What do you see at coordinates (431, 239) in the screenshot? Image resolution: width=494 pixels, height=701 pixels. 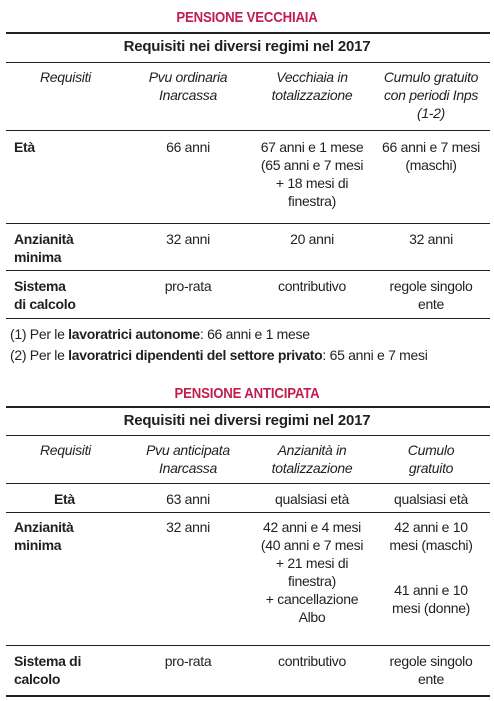 I see `cell-anz-cumulo: 32 anni` at bounding box center [431, 239].